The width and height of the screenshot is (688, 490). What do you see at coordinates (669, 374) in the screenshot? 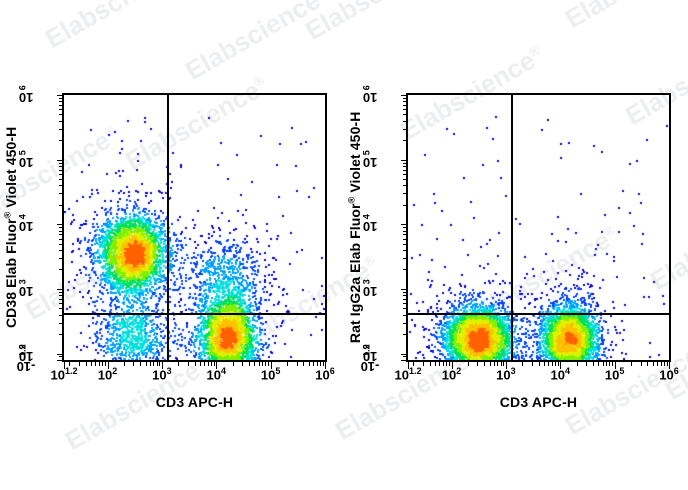
I see `x-axis-tick-label: 10⁶` at bounding box center [669, 374].